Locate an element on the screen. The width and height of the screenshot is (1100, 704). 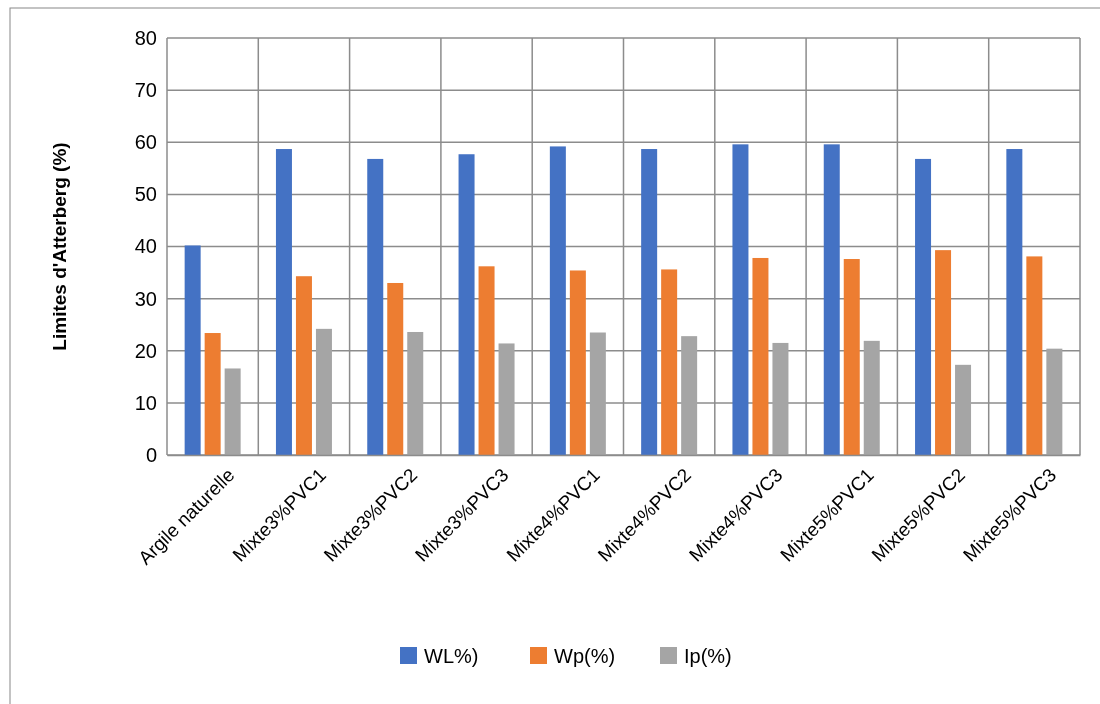
y-tick-label: 0 is located at coordinates (151, 454).